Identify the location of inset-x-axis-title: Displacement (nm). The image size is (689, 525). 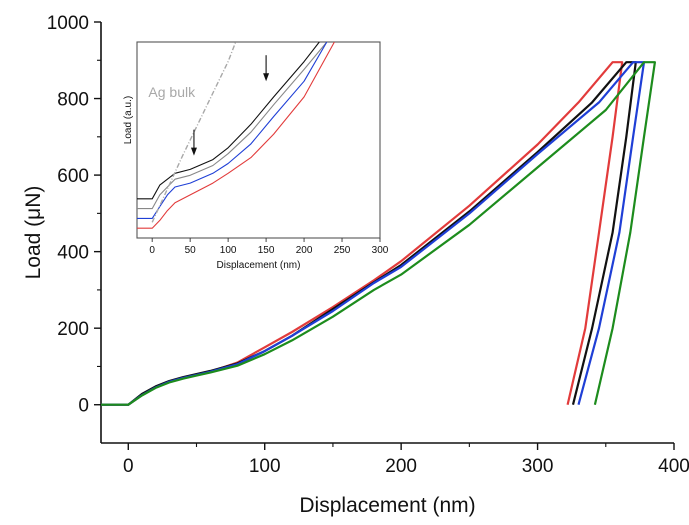
(259, 265).